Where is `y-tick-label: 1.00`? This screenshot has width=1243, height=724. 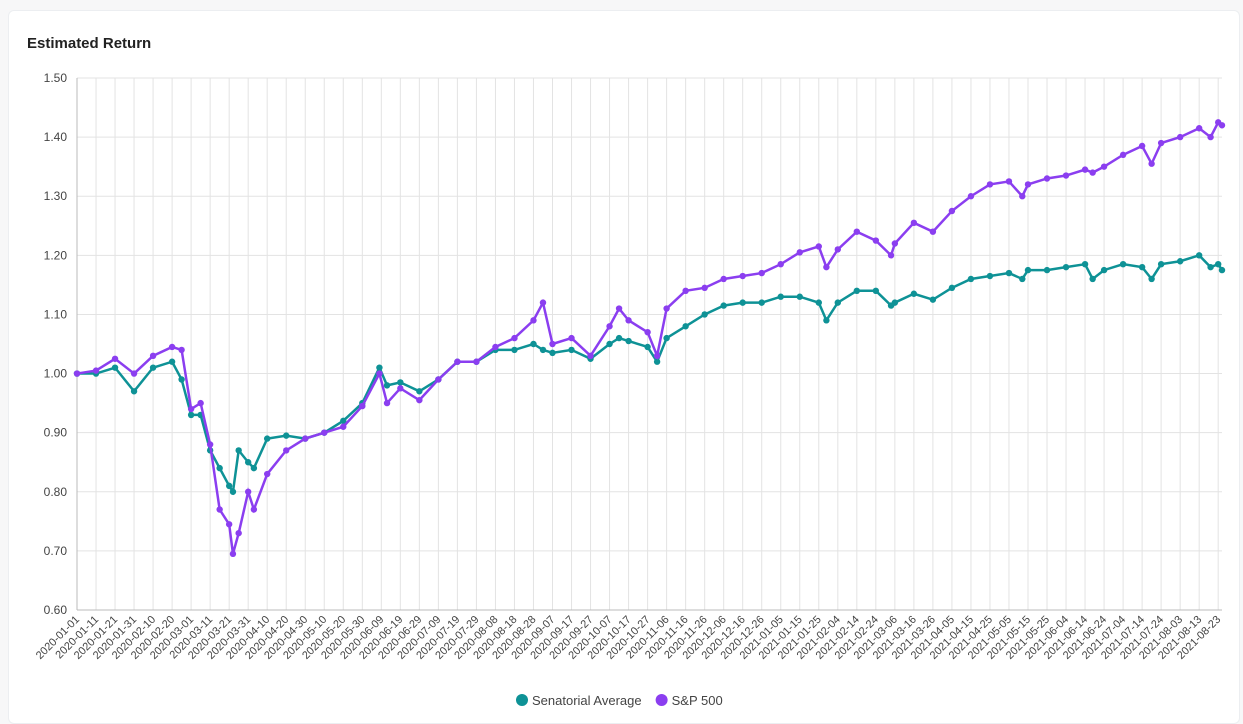
y-tick-label: 1.00 is located at coordinates (56, 374).